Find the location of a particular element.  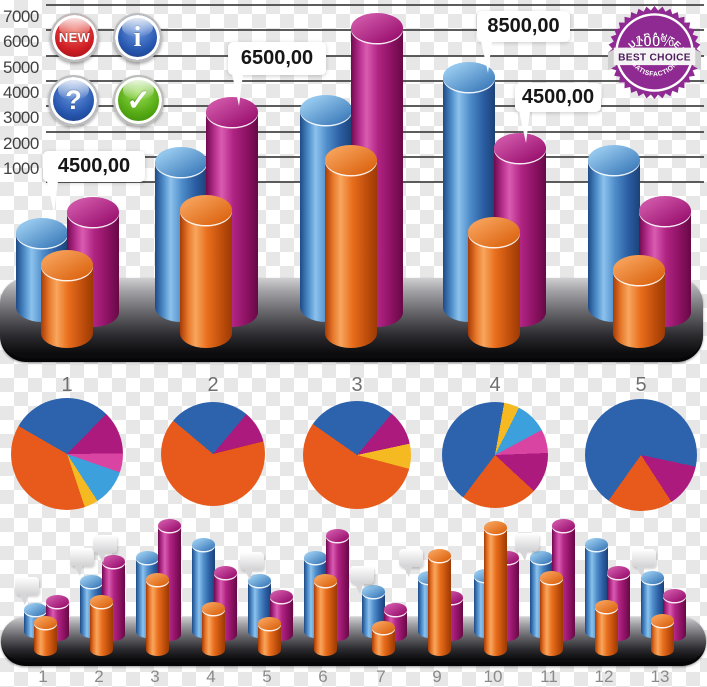

category-label: 1 is located at coordinates (43, 676).